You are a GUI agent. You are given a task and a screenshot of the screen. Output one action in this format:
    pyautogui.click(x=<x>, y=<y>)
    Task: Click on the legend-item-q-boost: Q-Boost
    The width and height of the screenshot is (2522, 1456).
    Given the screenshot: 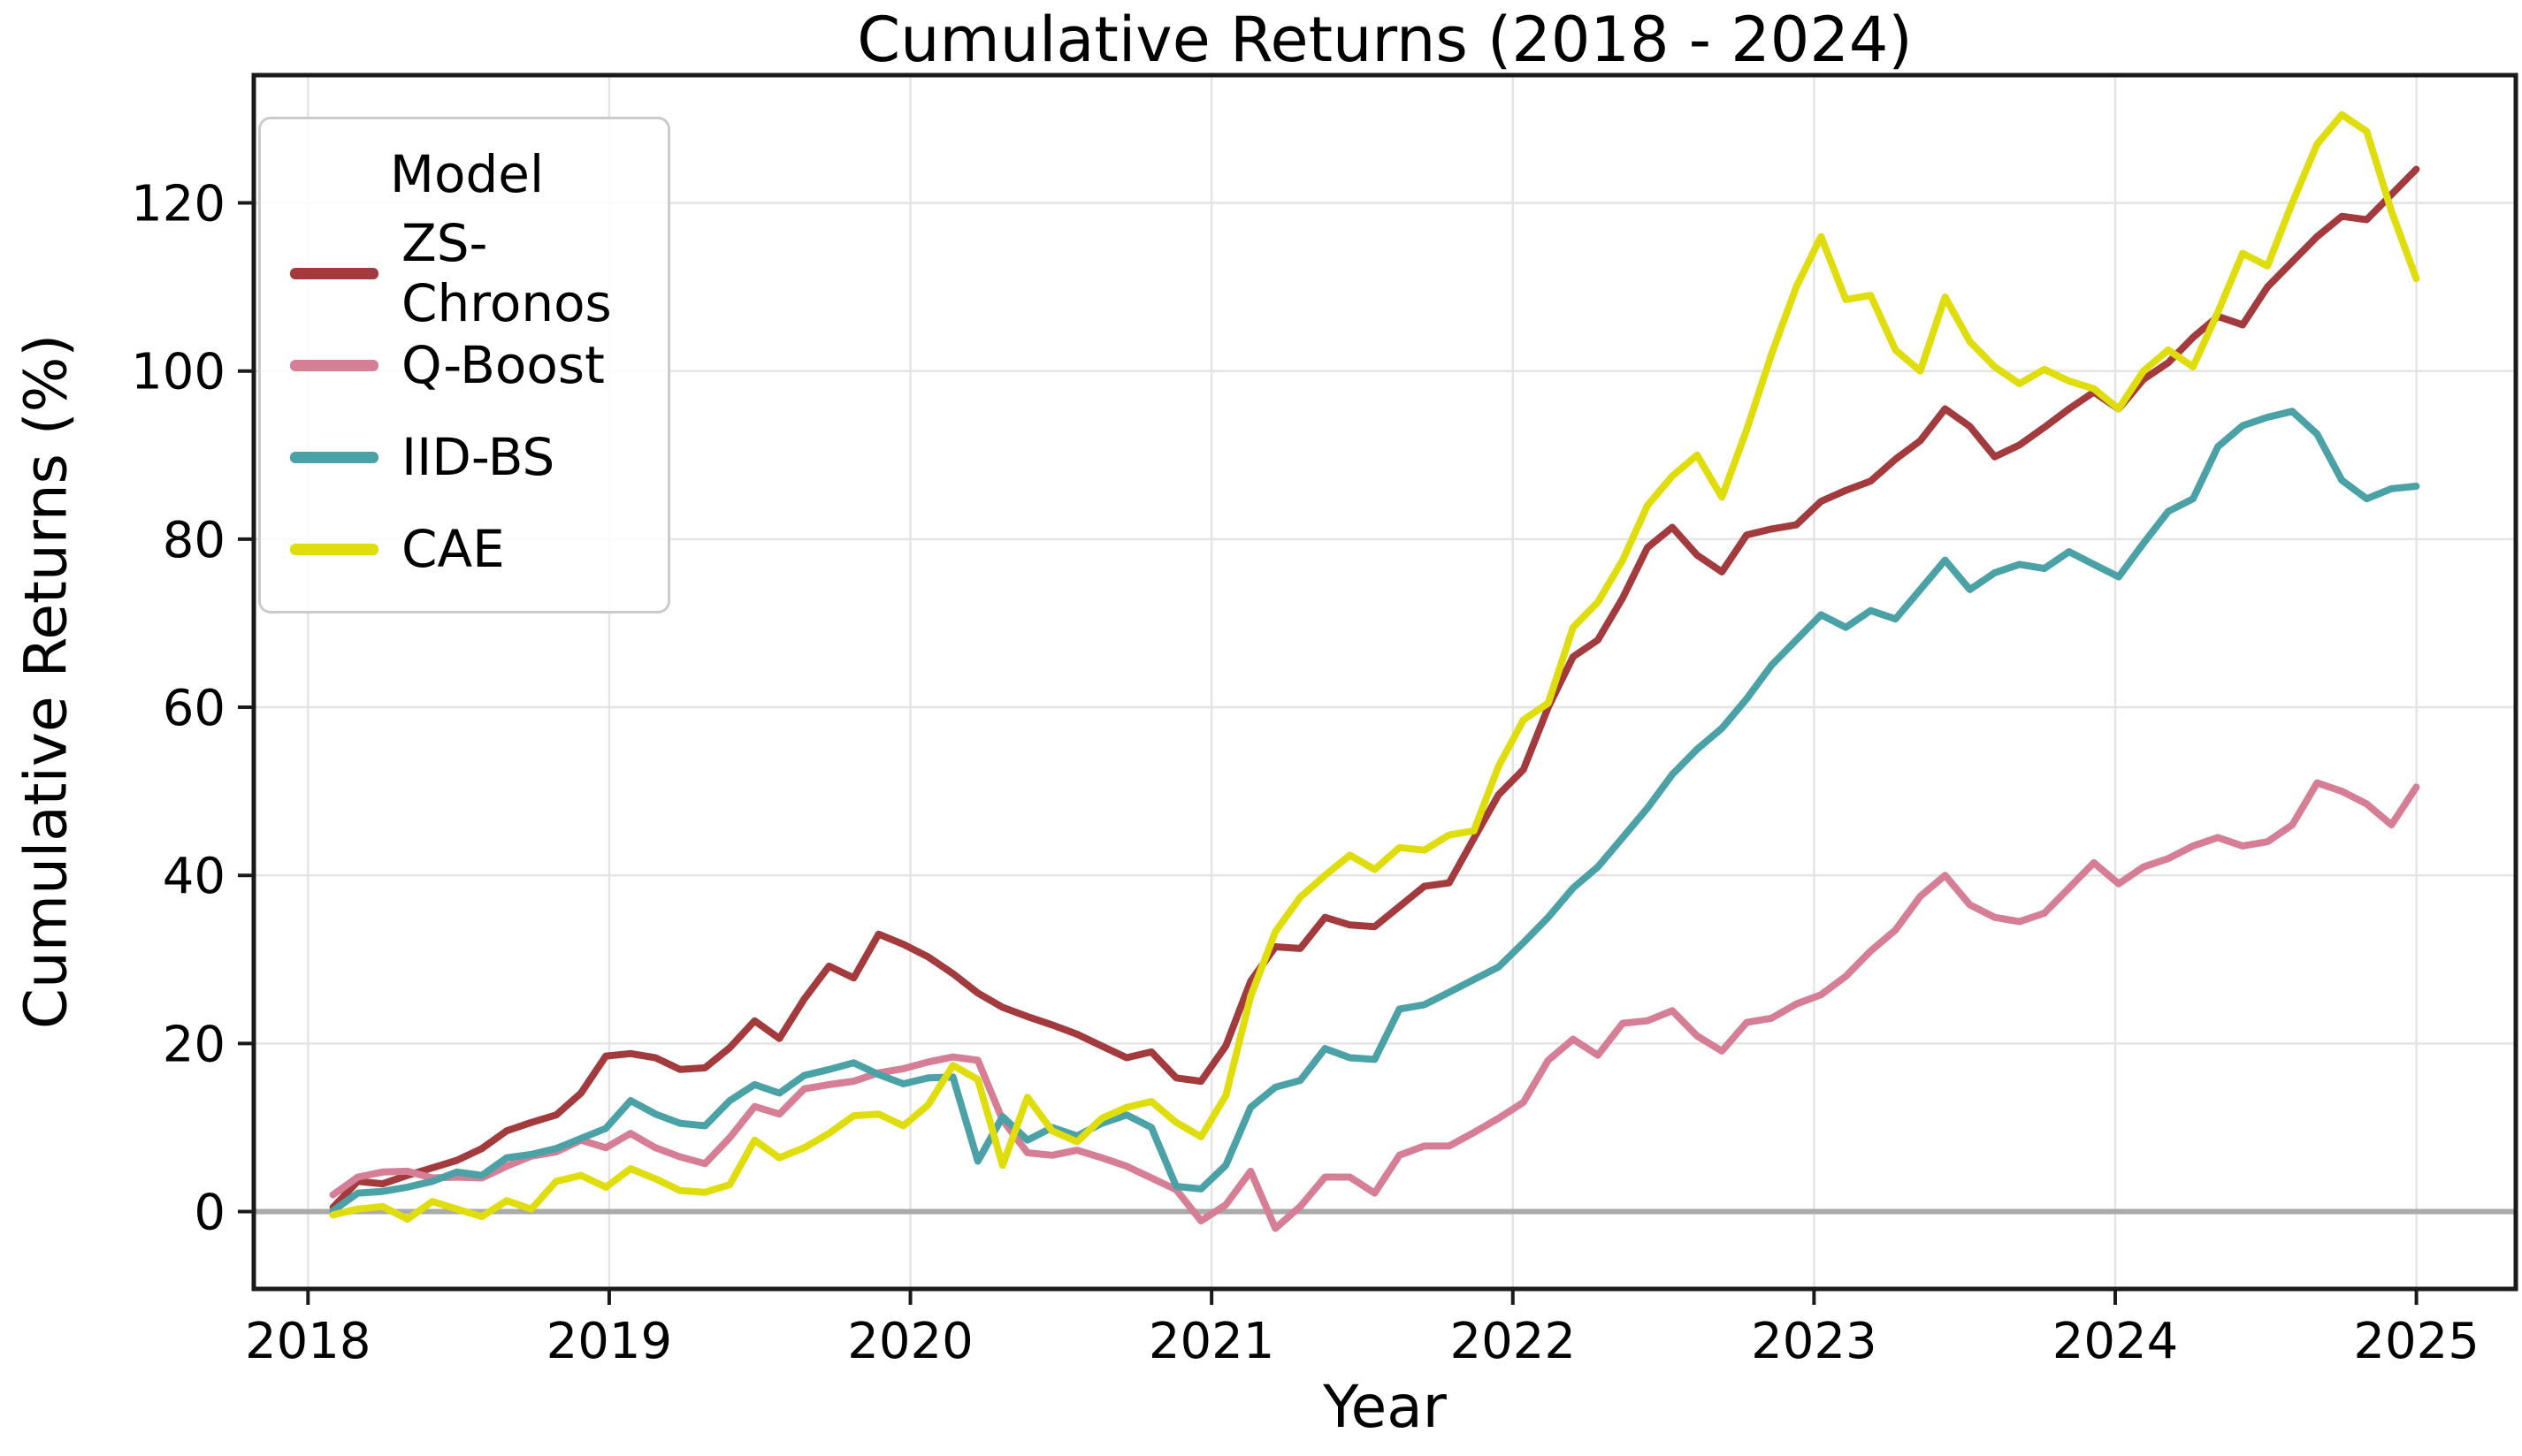 What is the action you would take?
    pyautogui.click(x=479, y=365)
    